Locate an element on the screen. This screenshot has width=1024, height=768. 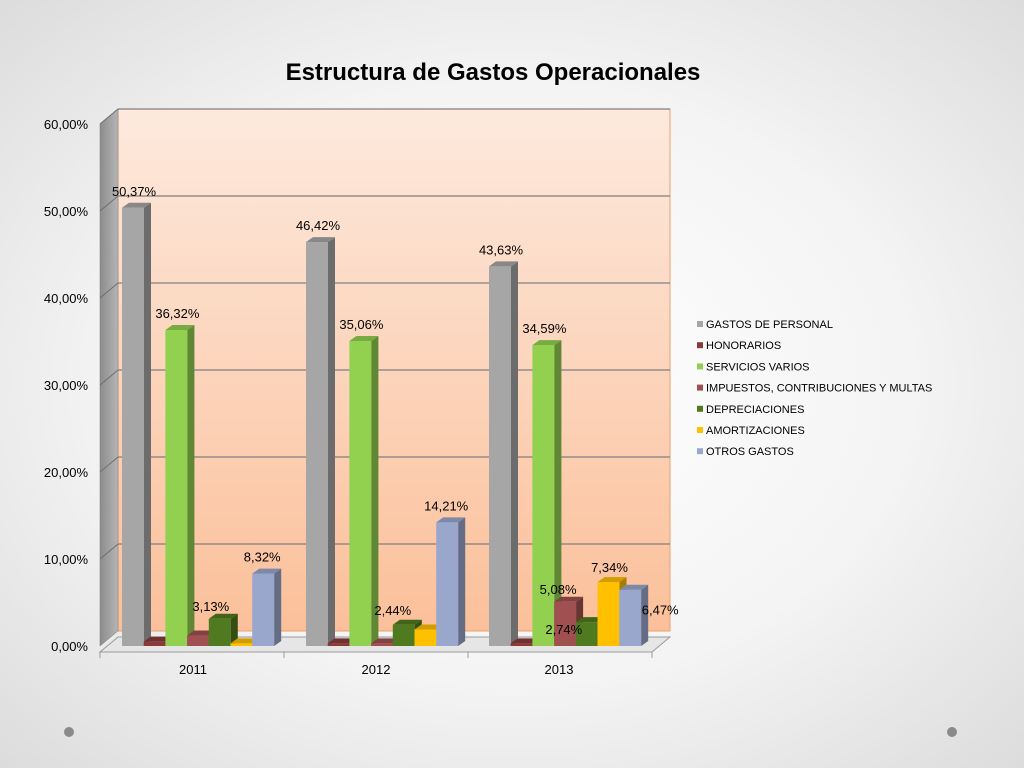
data-label: 50,37% is located at coordinates (134, 191).